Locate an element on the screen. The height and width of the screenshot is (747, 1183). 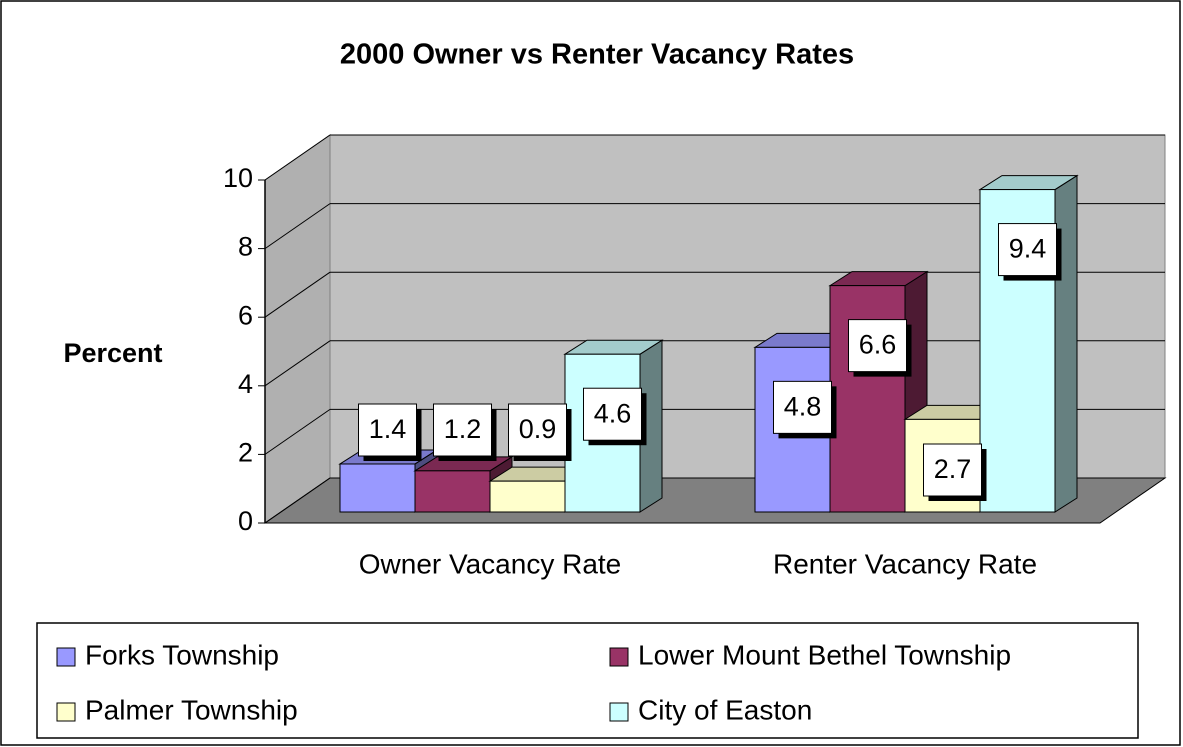
y-tick-label: 4 is located at coordinates (245, 384).